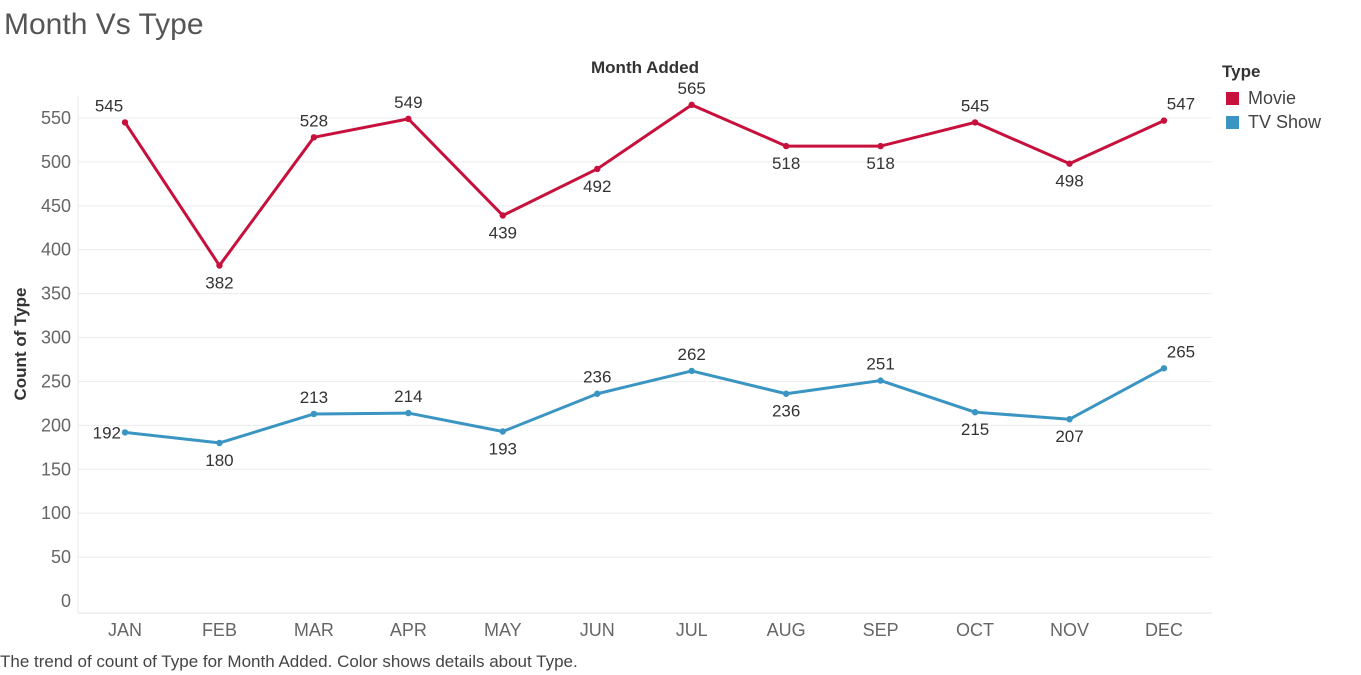  Describe the element at coordinates (692, 354) in the screenshot. I see `data-label-tv-show: 262` at that location.